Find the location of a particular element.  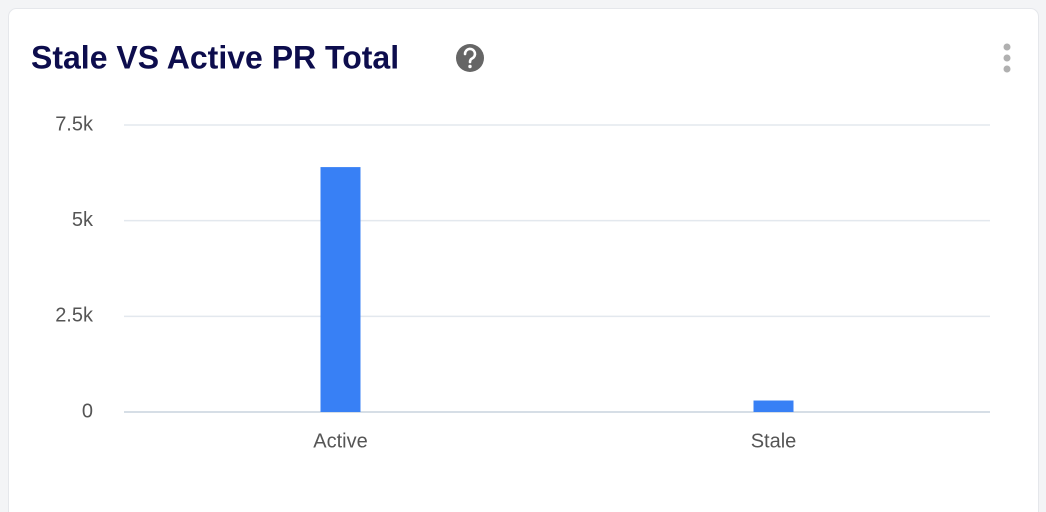

menu-icon is located at coordinates (1007, 58).